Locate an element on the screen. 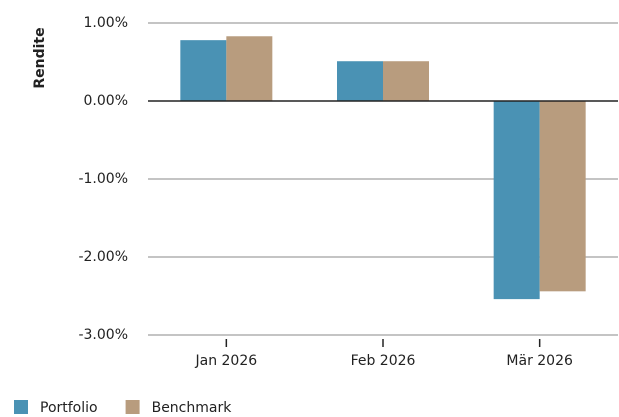  legend-label: Benchmark is located at coordinates (192, 408).